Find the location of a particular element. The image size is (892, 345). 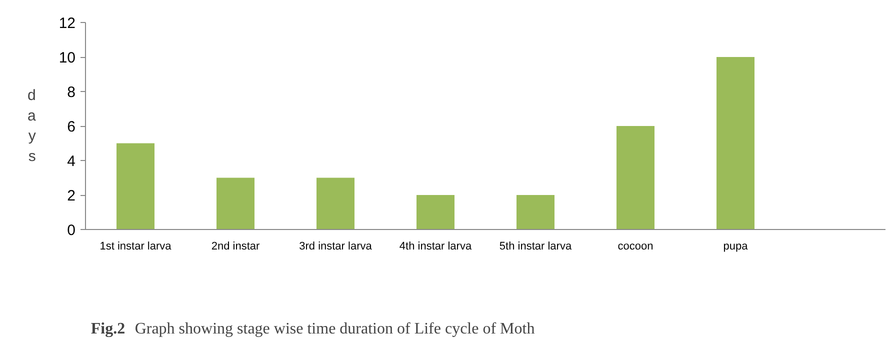

y-tick-label: 12 is located at coordinates (67, 23).